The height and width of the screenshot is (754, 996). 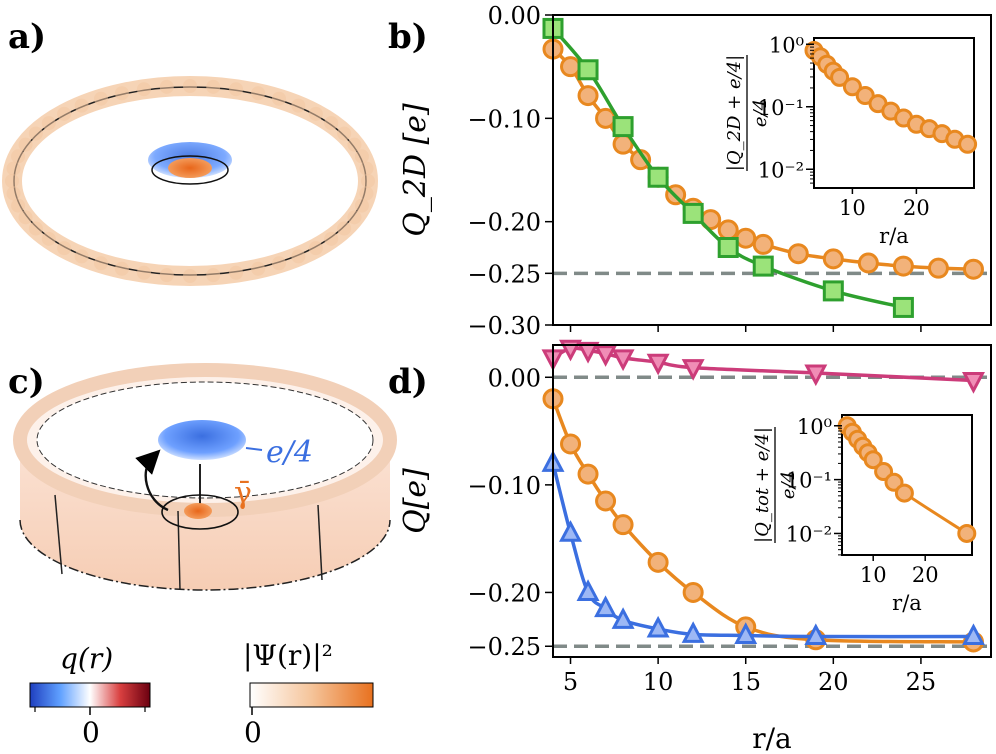 I want to click on x-tick-label: 15, so click(x=745, y=682).